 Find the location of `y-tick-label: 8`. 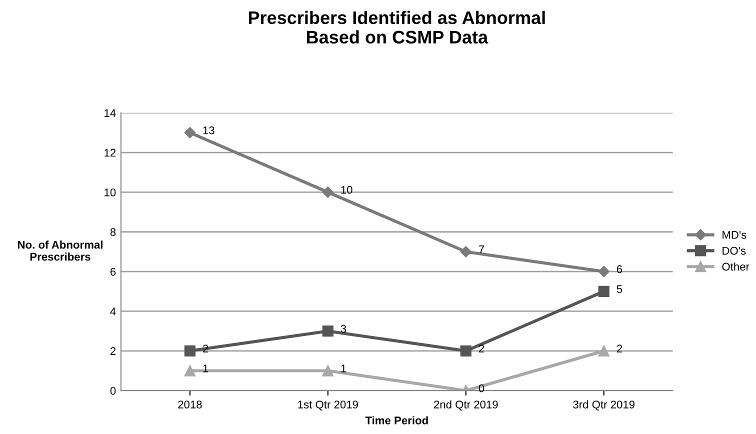

y-tick-label: 8 is located at coordinates (113, 232).